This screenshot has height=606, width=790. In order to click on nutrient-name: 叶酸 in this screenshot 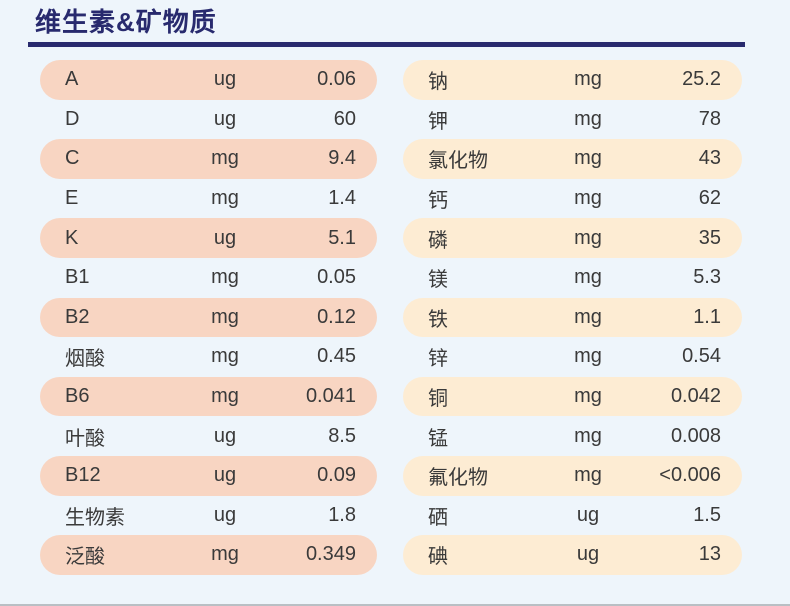, I will do `click(85, 438)`.